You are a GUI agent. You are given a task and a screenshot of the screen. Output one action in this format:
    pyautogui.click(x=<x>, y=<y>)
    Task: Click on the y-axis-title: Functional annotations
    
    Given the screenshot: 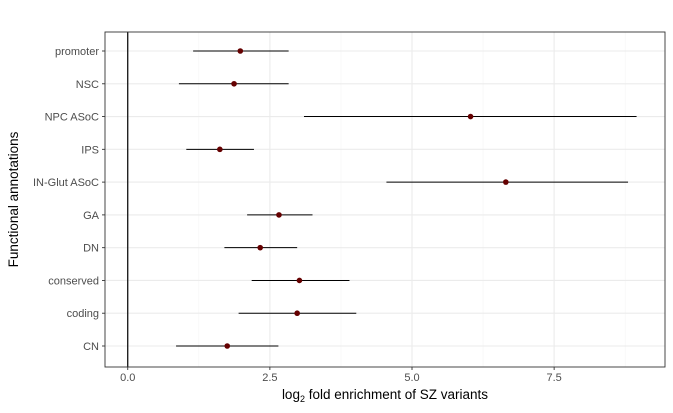 What is the action you would take?
    pyautogui.click(x=13, y=199)
    